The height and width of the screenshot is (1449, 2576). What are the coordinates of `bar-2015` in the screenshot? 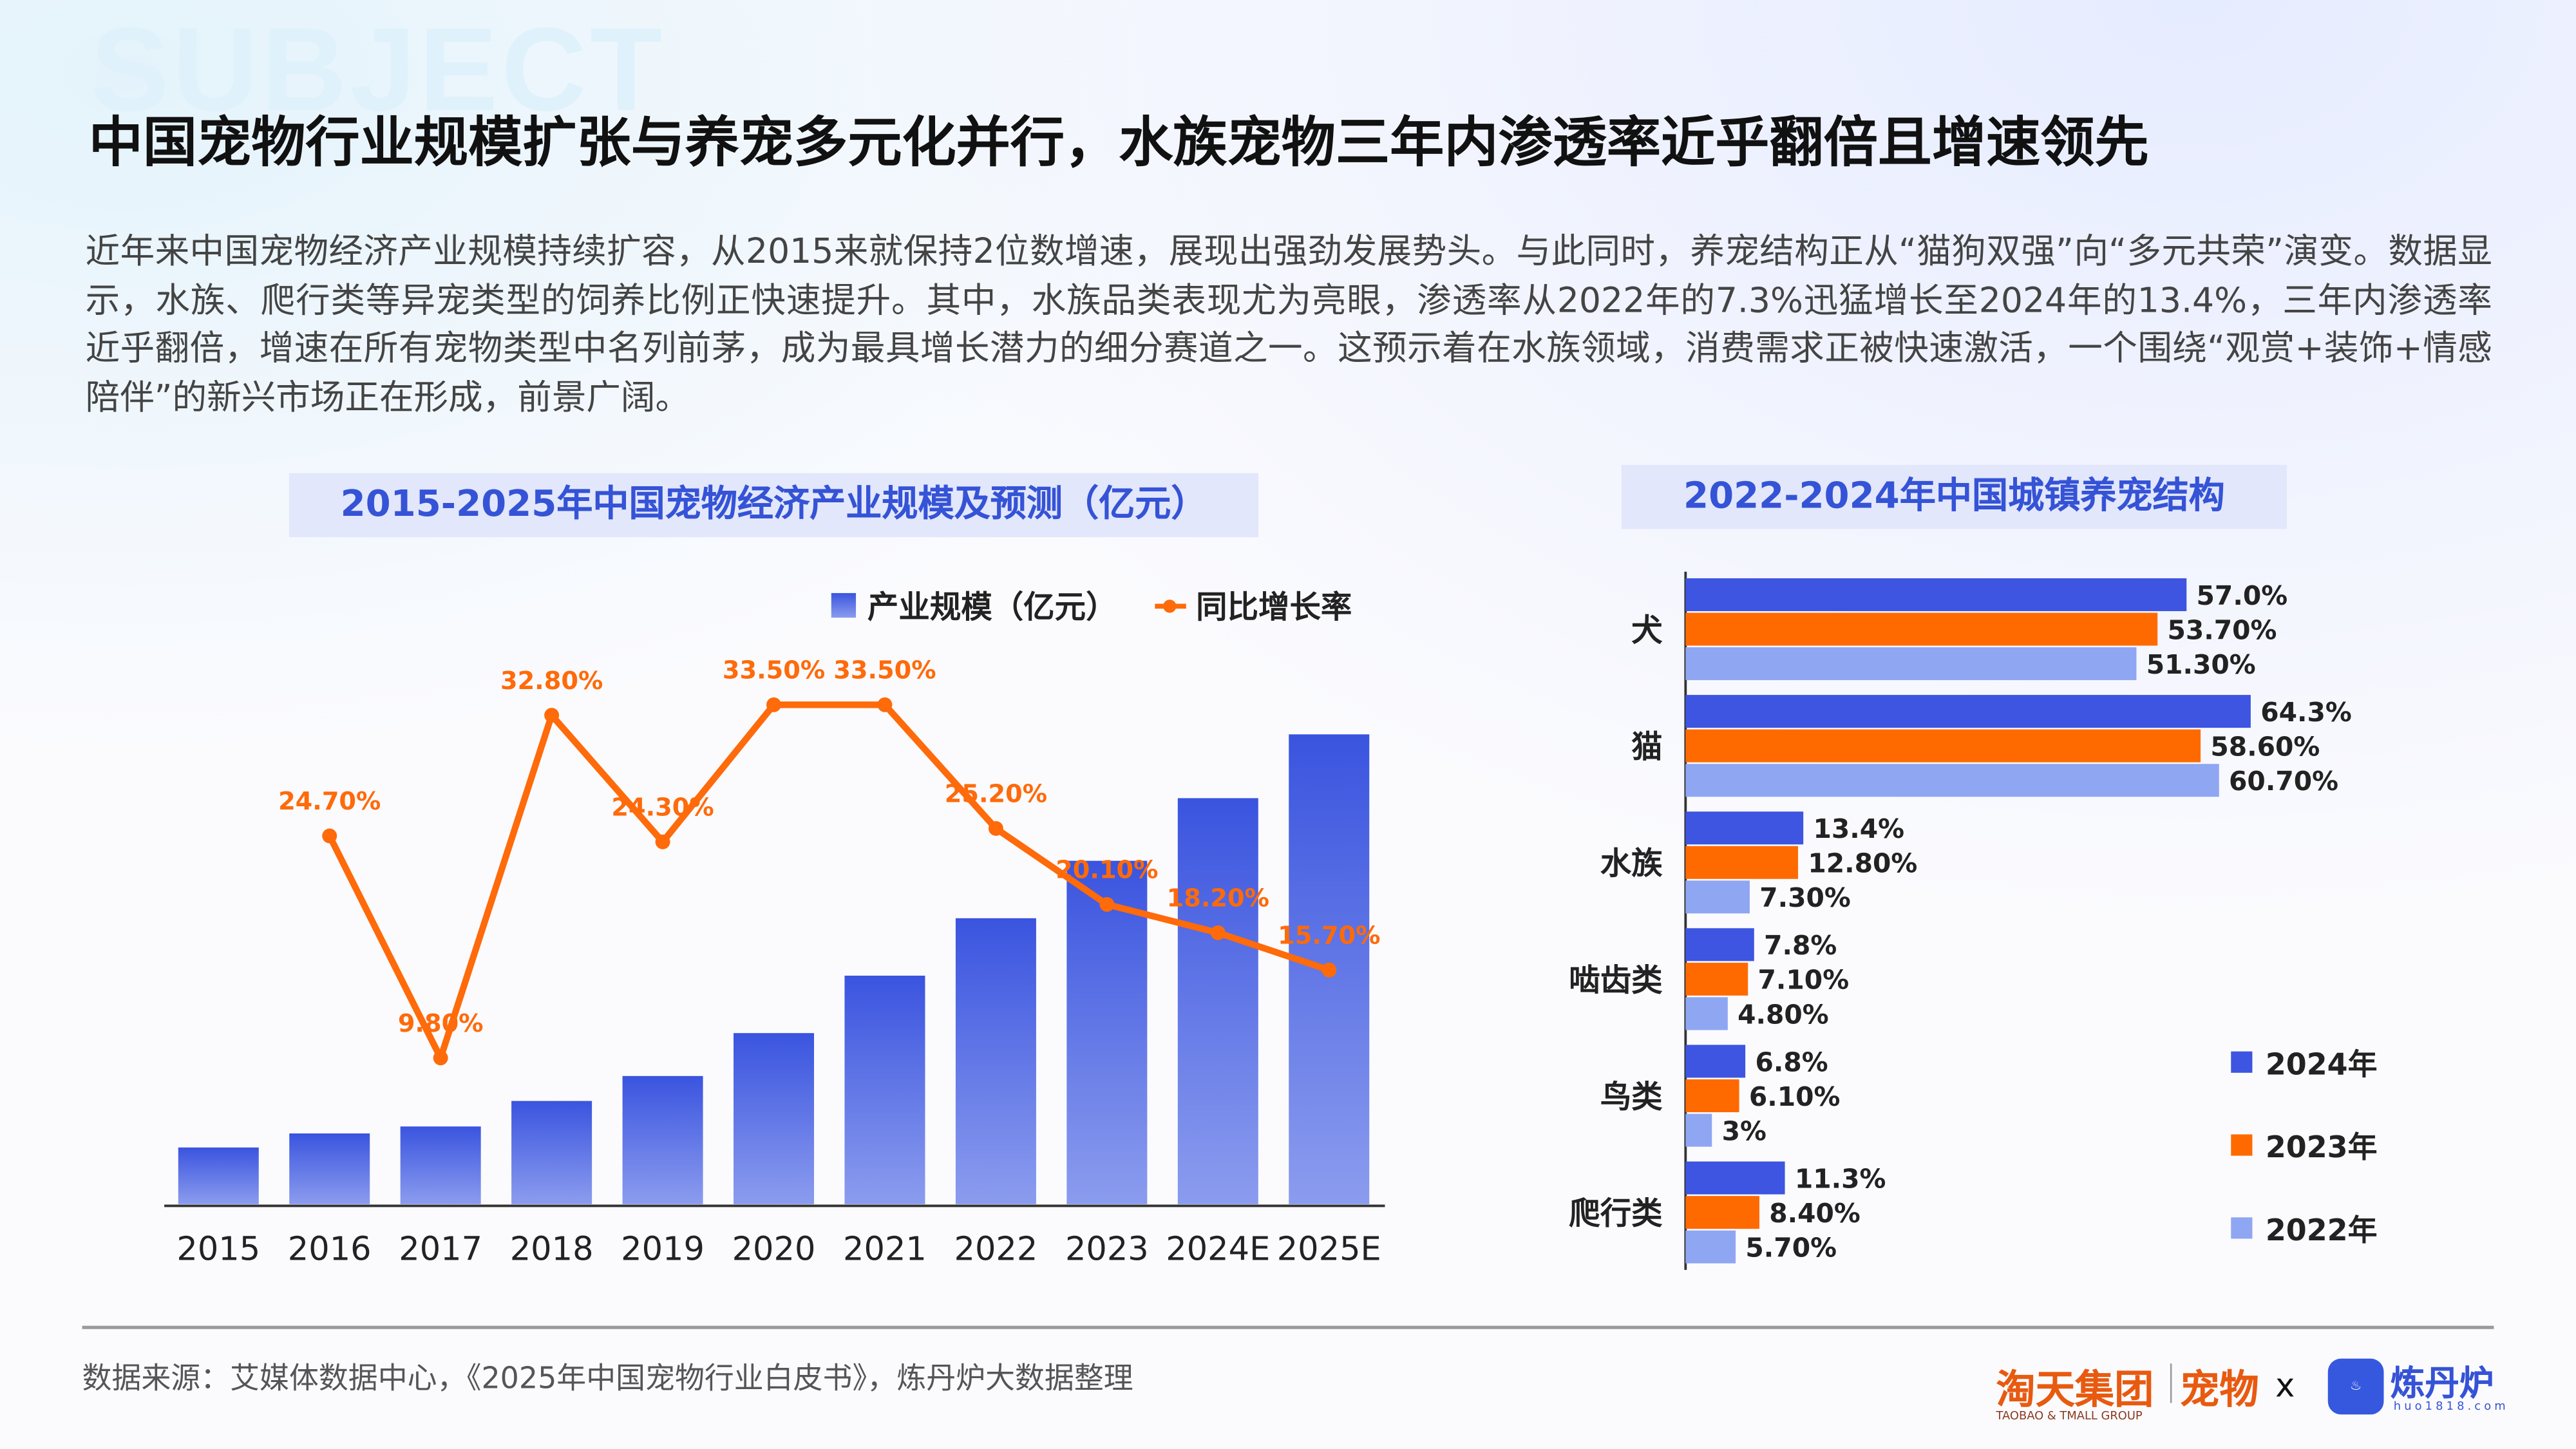 It's located at (218, 1175).